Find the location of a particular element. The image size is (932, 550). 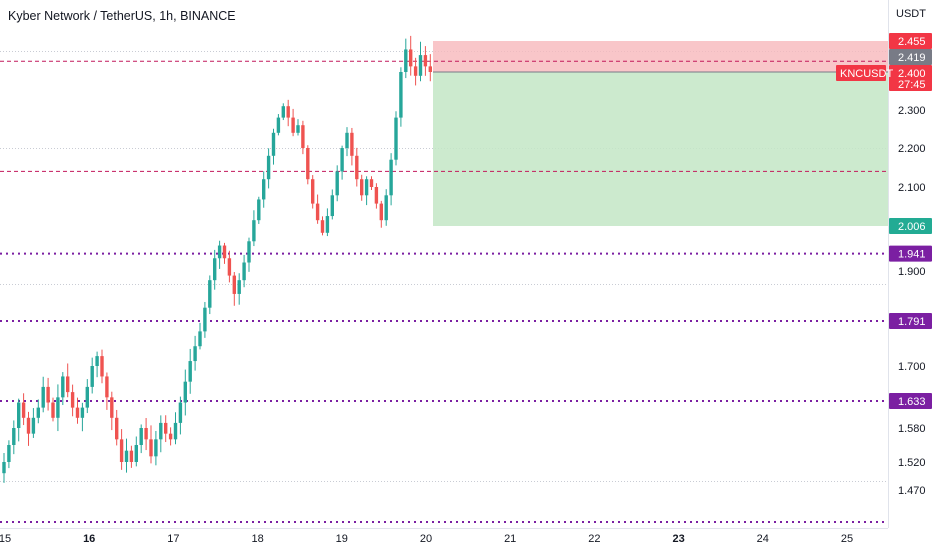

time-tick-label: 23 is located at coordinates (678, 539).